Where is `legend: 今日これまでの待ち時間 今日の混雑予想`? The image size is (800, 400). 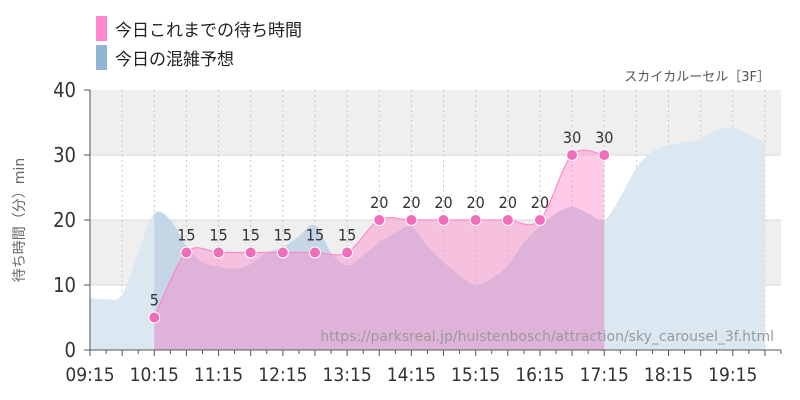 legend: 今日これまでの待ち時間 今日の混雑予想 is located at coordinates (199, 43).